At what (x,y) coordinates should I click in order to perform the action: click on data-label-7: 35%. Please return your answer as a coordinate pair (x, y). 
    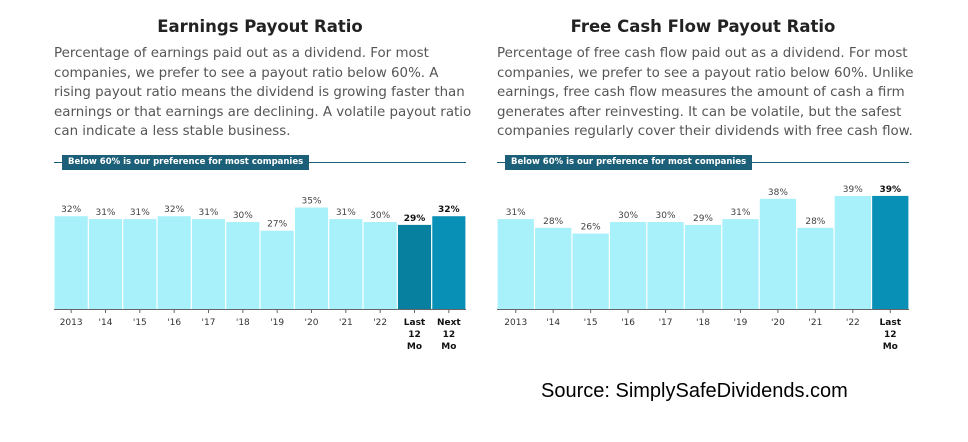
    Looking at the image, I should click on (311, 202).